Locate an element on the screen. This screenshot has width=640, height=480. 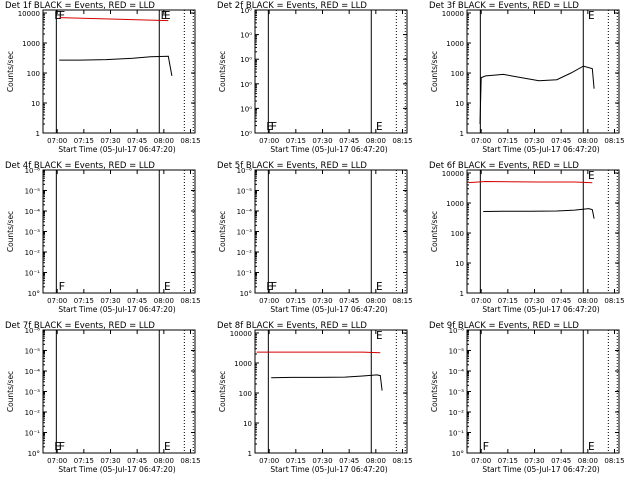
panel-title: Det 6f BLACK = Events, RED = LLD is located at coordinates (504, 166).